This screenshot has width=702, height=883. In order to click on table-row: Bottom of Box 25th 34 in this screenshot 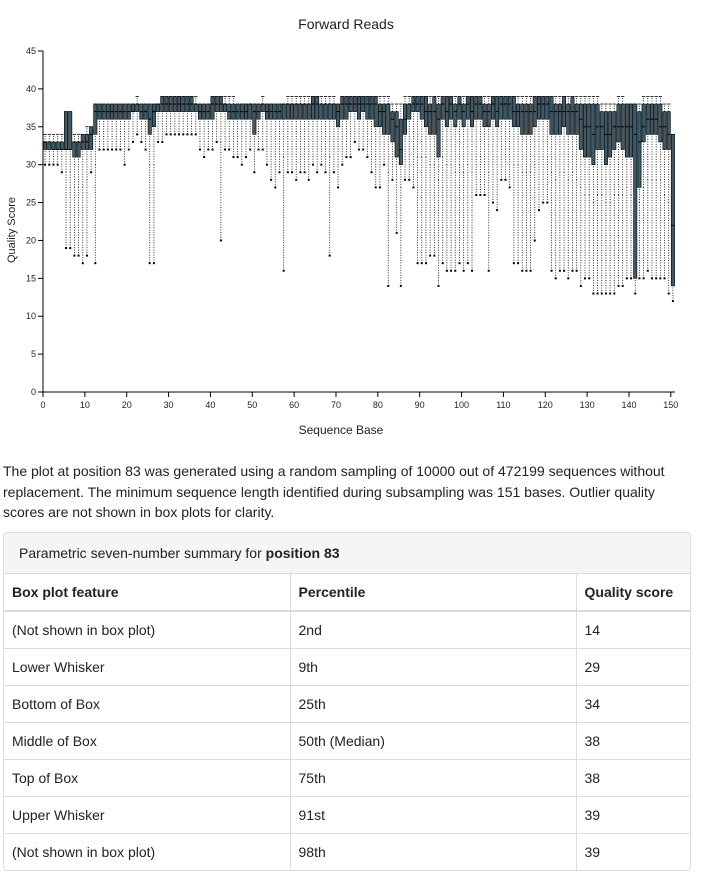, I will do `click(347, 704)`.